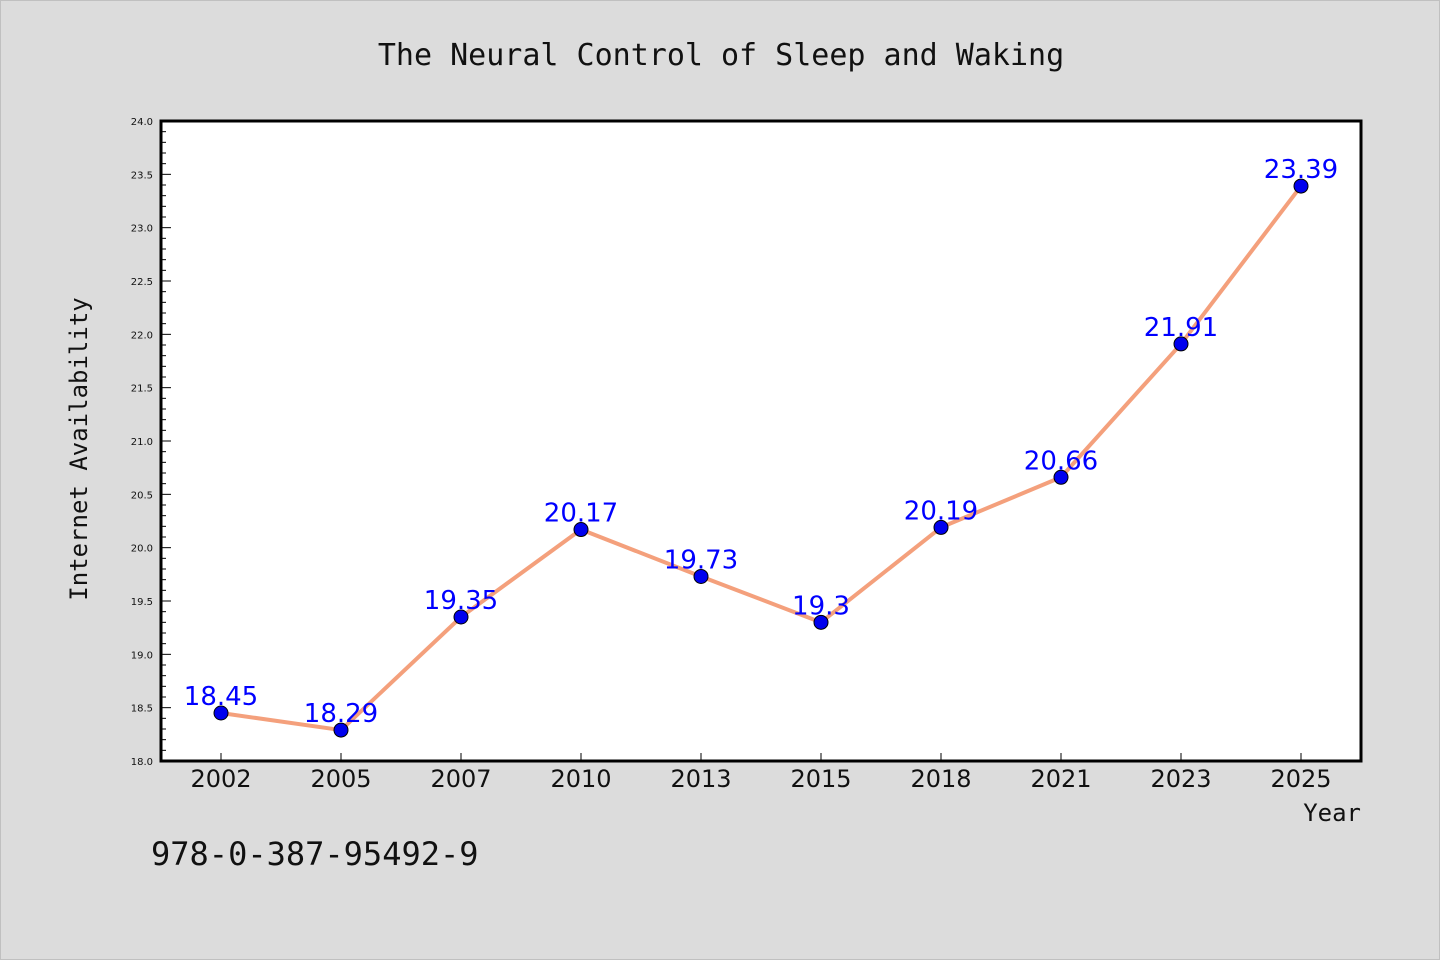 This screenshot has width=1440, height=960. Describe the element at coordinates (761, 773) in the screenshot. I see `x-axis: 2002 2005 2007 2010 2013 2015 2018 2021 2023 2025` at that location.